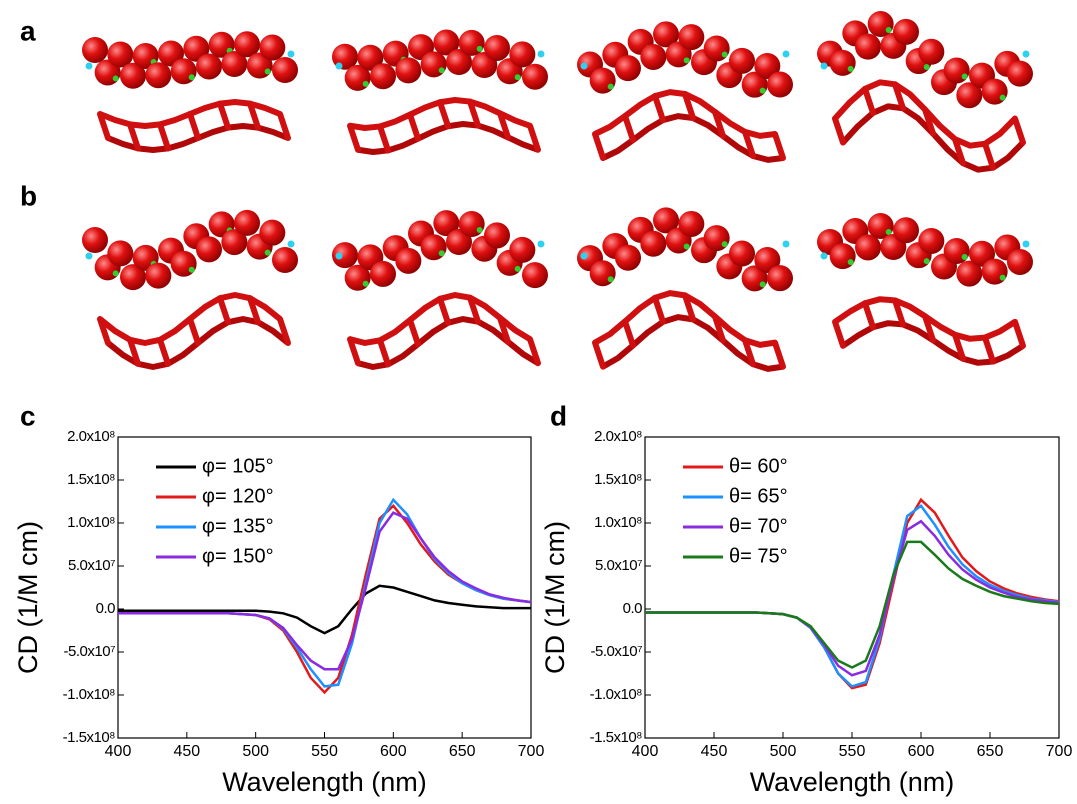 The height and width of the screenshot is (804, 1077). I want to click on legend-label: φ= 150°, so click(238, 556).